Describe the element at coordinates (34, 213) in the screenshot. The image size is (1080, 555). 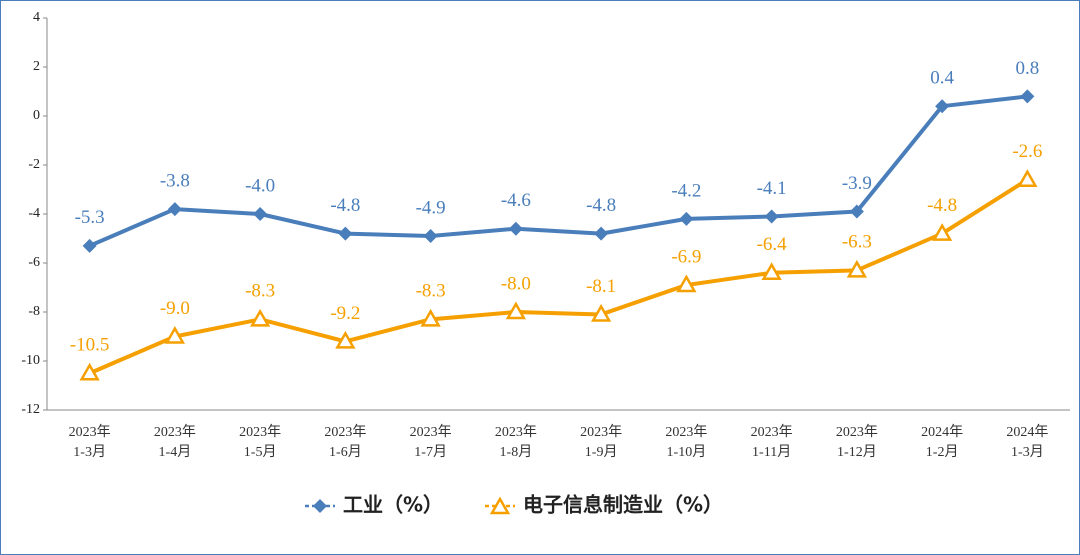
I see `y-tick-label: -4` at that location.